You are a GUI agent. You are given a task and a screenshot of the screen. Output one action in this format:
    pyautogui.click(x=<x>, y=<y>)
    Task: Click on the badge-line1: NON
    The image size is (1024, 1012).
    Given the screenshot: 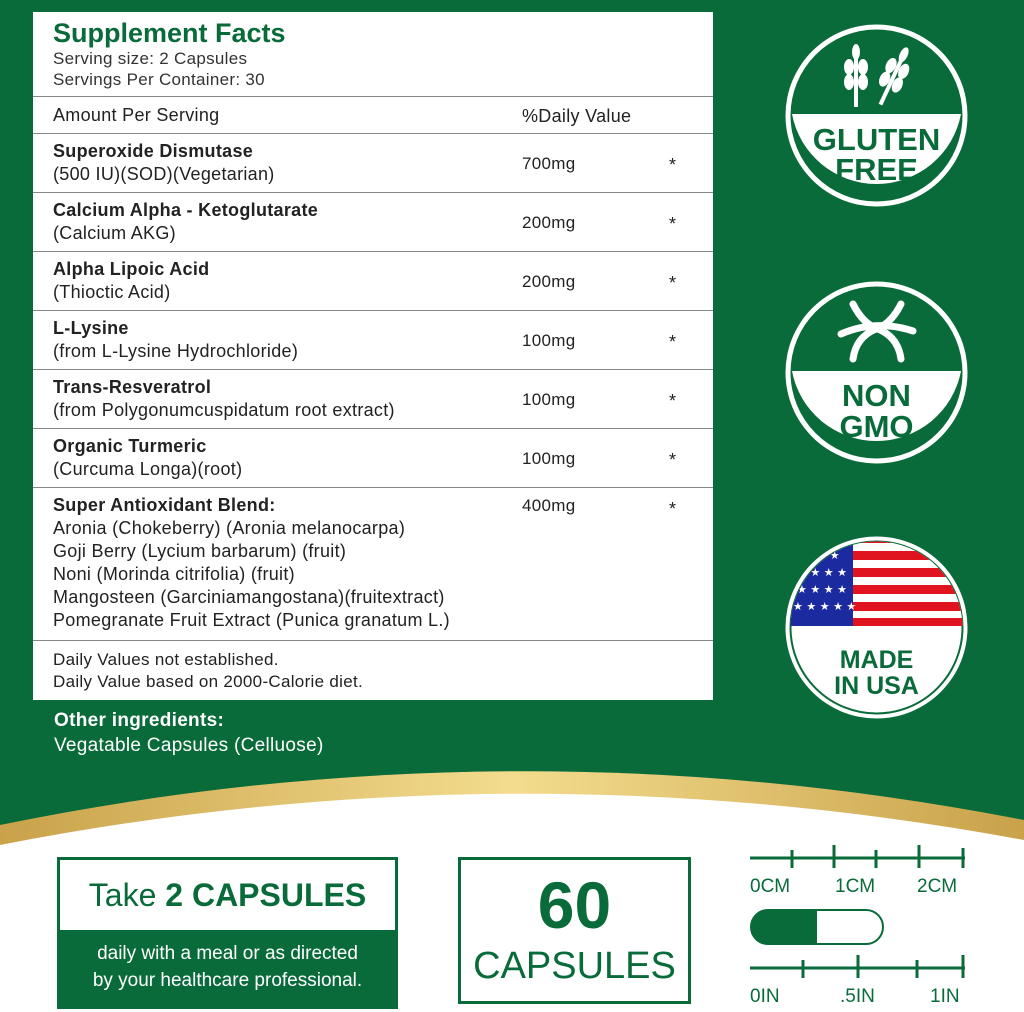 What is the action you would take?
    pyautogui.click(x=876, y=395)
    